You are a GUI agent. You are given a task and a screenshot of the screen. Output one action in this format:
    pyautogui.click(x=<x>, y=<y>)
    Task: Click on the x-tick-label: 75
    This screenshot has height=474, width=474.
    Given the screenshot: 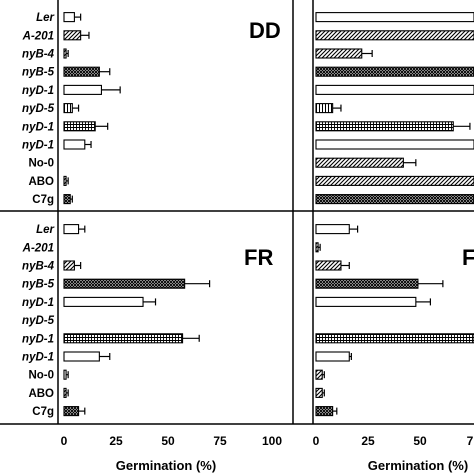 What is the action you would take?
    pyautogui.click(x=220, y=441)
    